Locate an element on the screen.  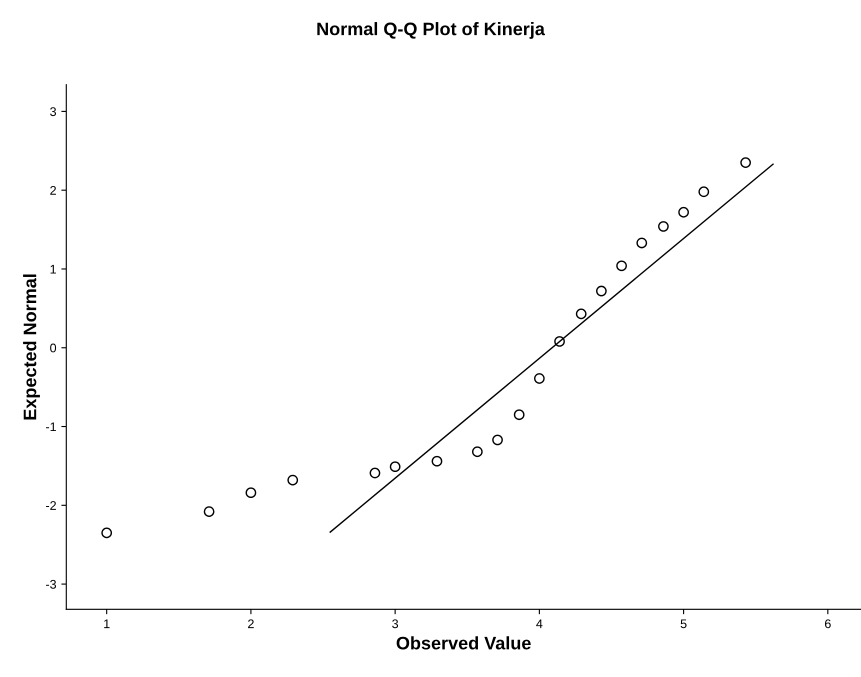
y-tick-label: -3 is located at coordinates (51, 584).